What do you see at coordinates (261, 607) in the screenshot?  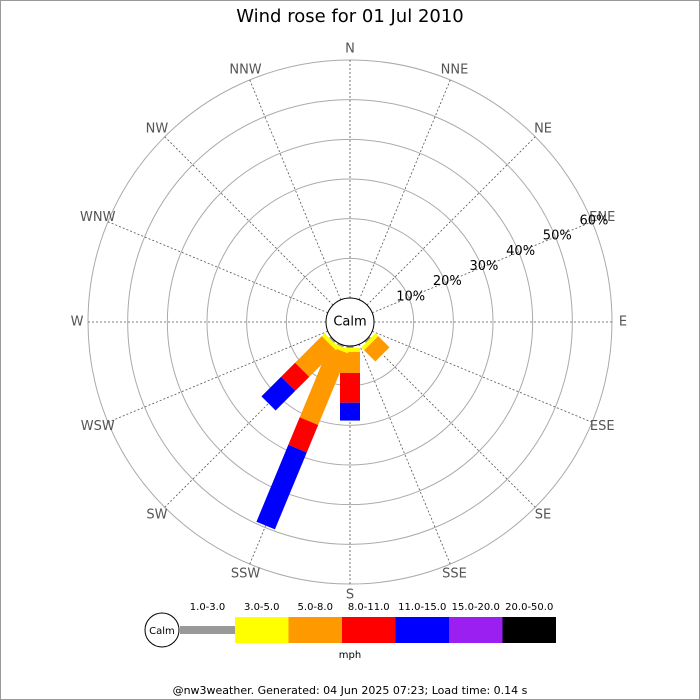 I see `legend-label: 3.0-5.0` at bounding box center [261, 607].